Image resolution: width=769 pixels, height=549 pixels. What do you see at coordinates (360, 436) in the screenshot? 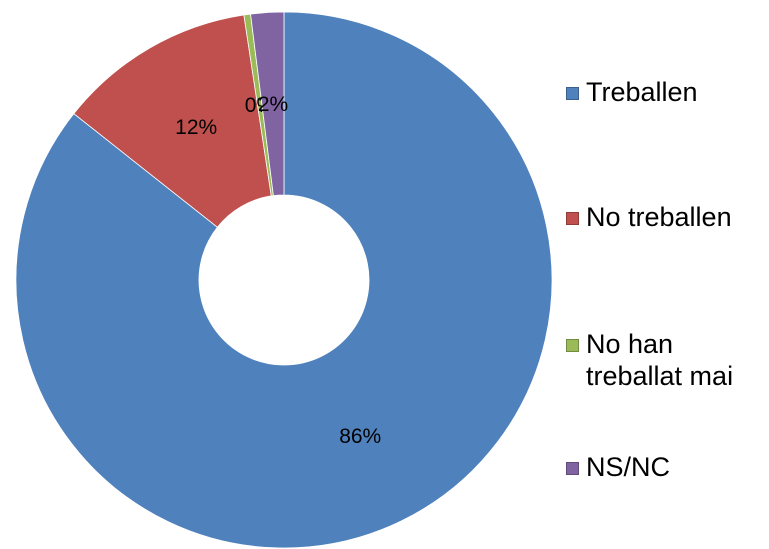
I see `data-label: 86%` at bounding box center [360, 436].